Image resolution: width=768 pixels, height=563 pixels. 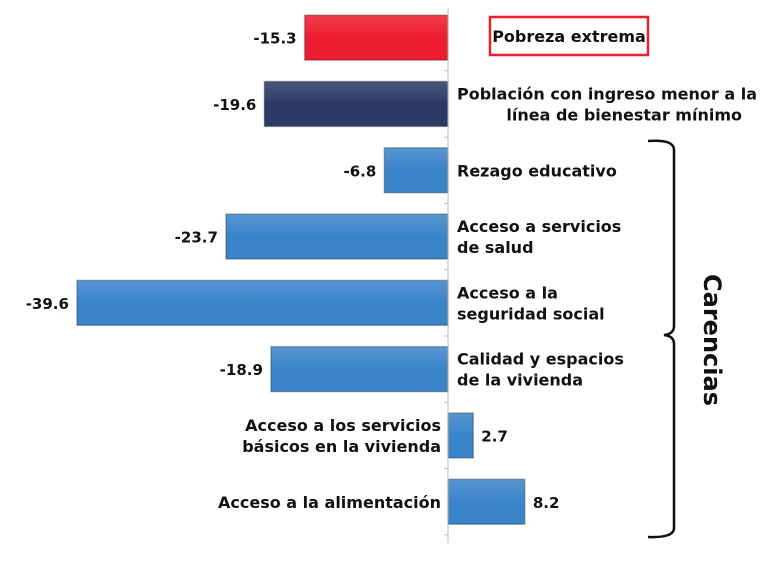 I want to click on value-label-5: -18.9, so click(x=241, y=370).